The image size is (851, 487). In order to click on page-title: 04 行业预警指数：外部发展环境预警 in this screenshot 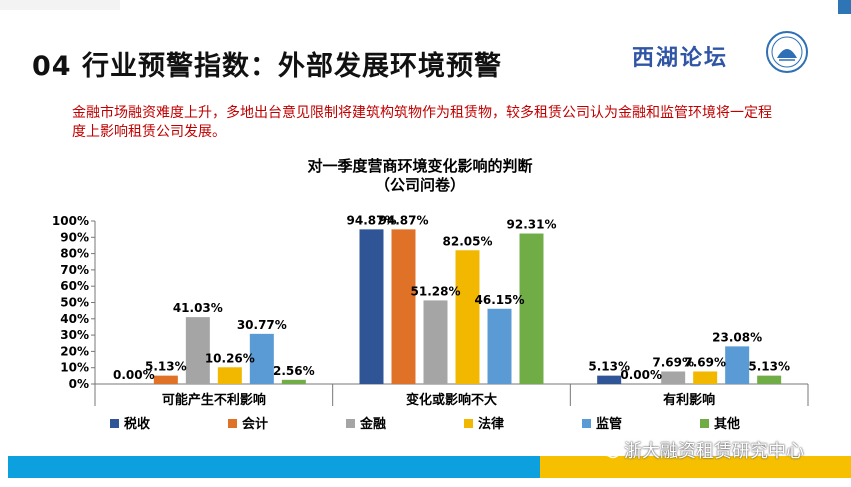, I will do `click(267, 66)`.